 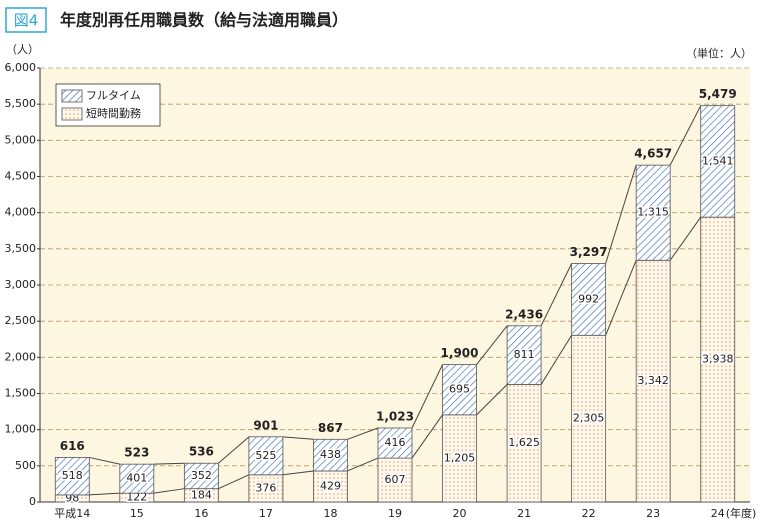 I want to click on bar-value-label: 518, so click(x=72, y=475).